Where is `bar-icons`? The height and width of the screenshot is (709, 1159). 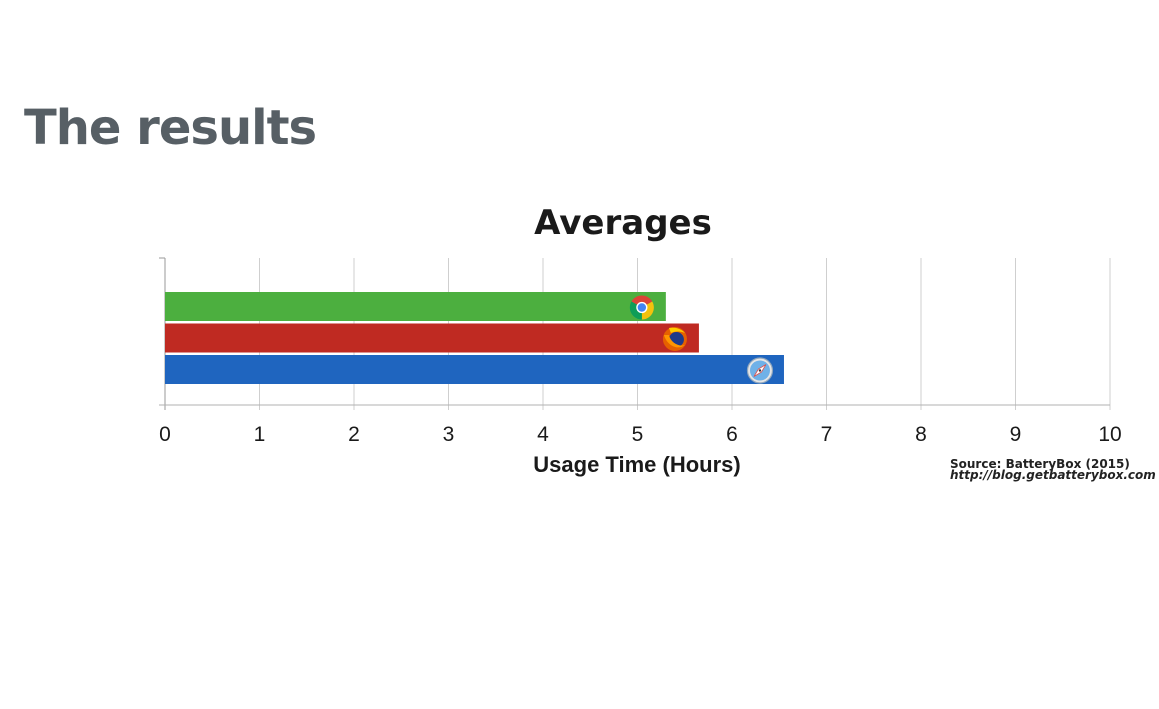
bar-icons is located at coordinates (701, 339).